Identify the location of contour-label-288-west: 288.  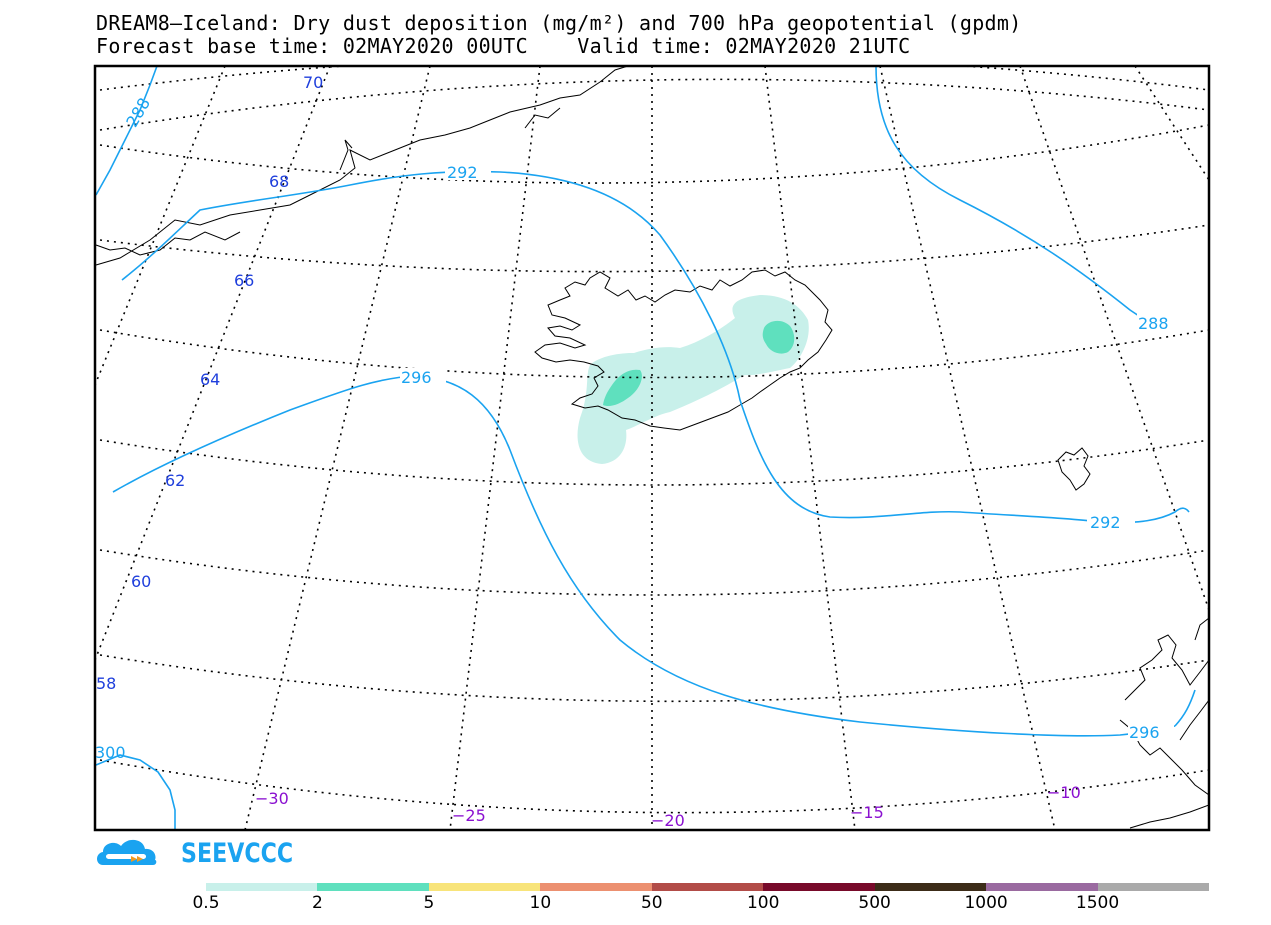
(138, 112).